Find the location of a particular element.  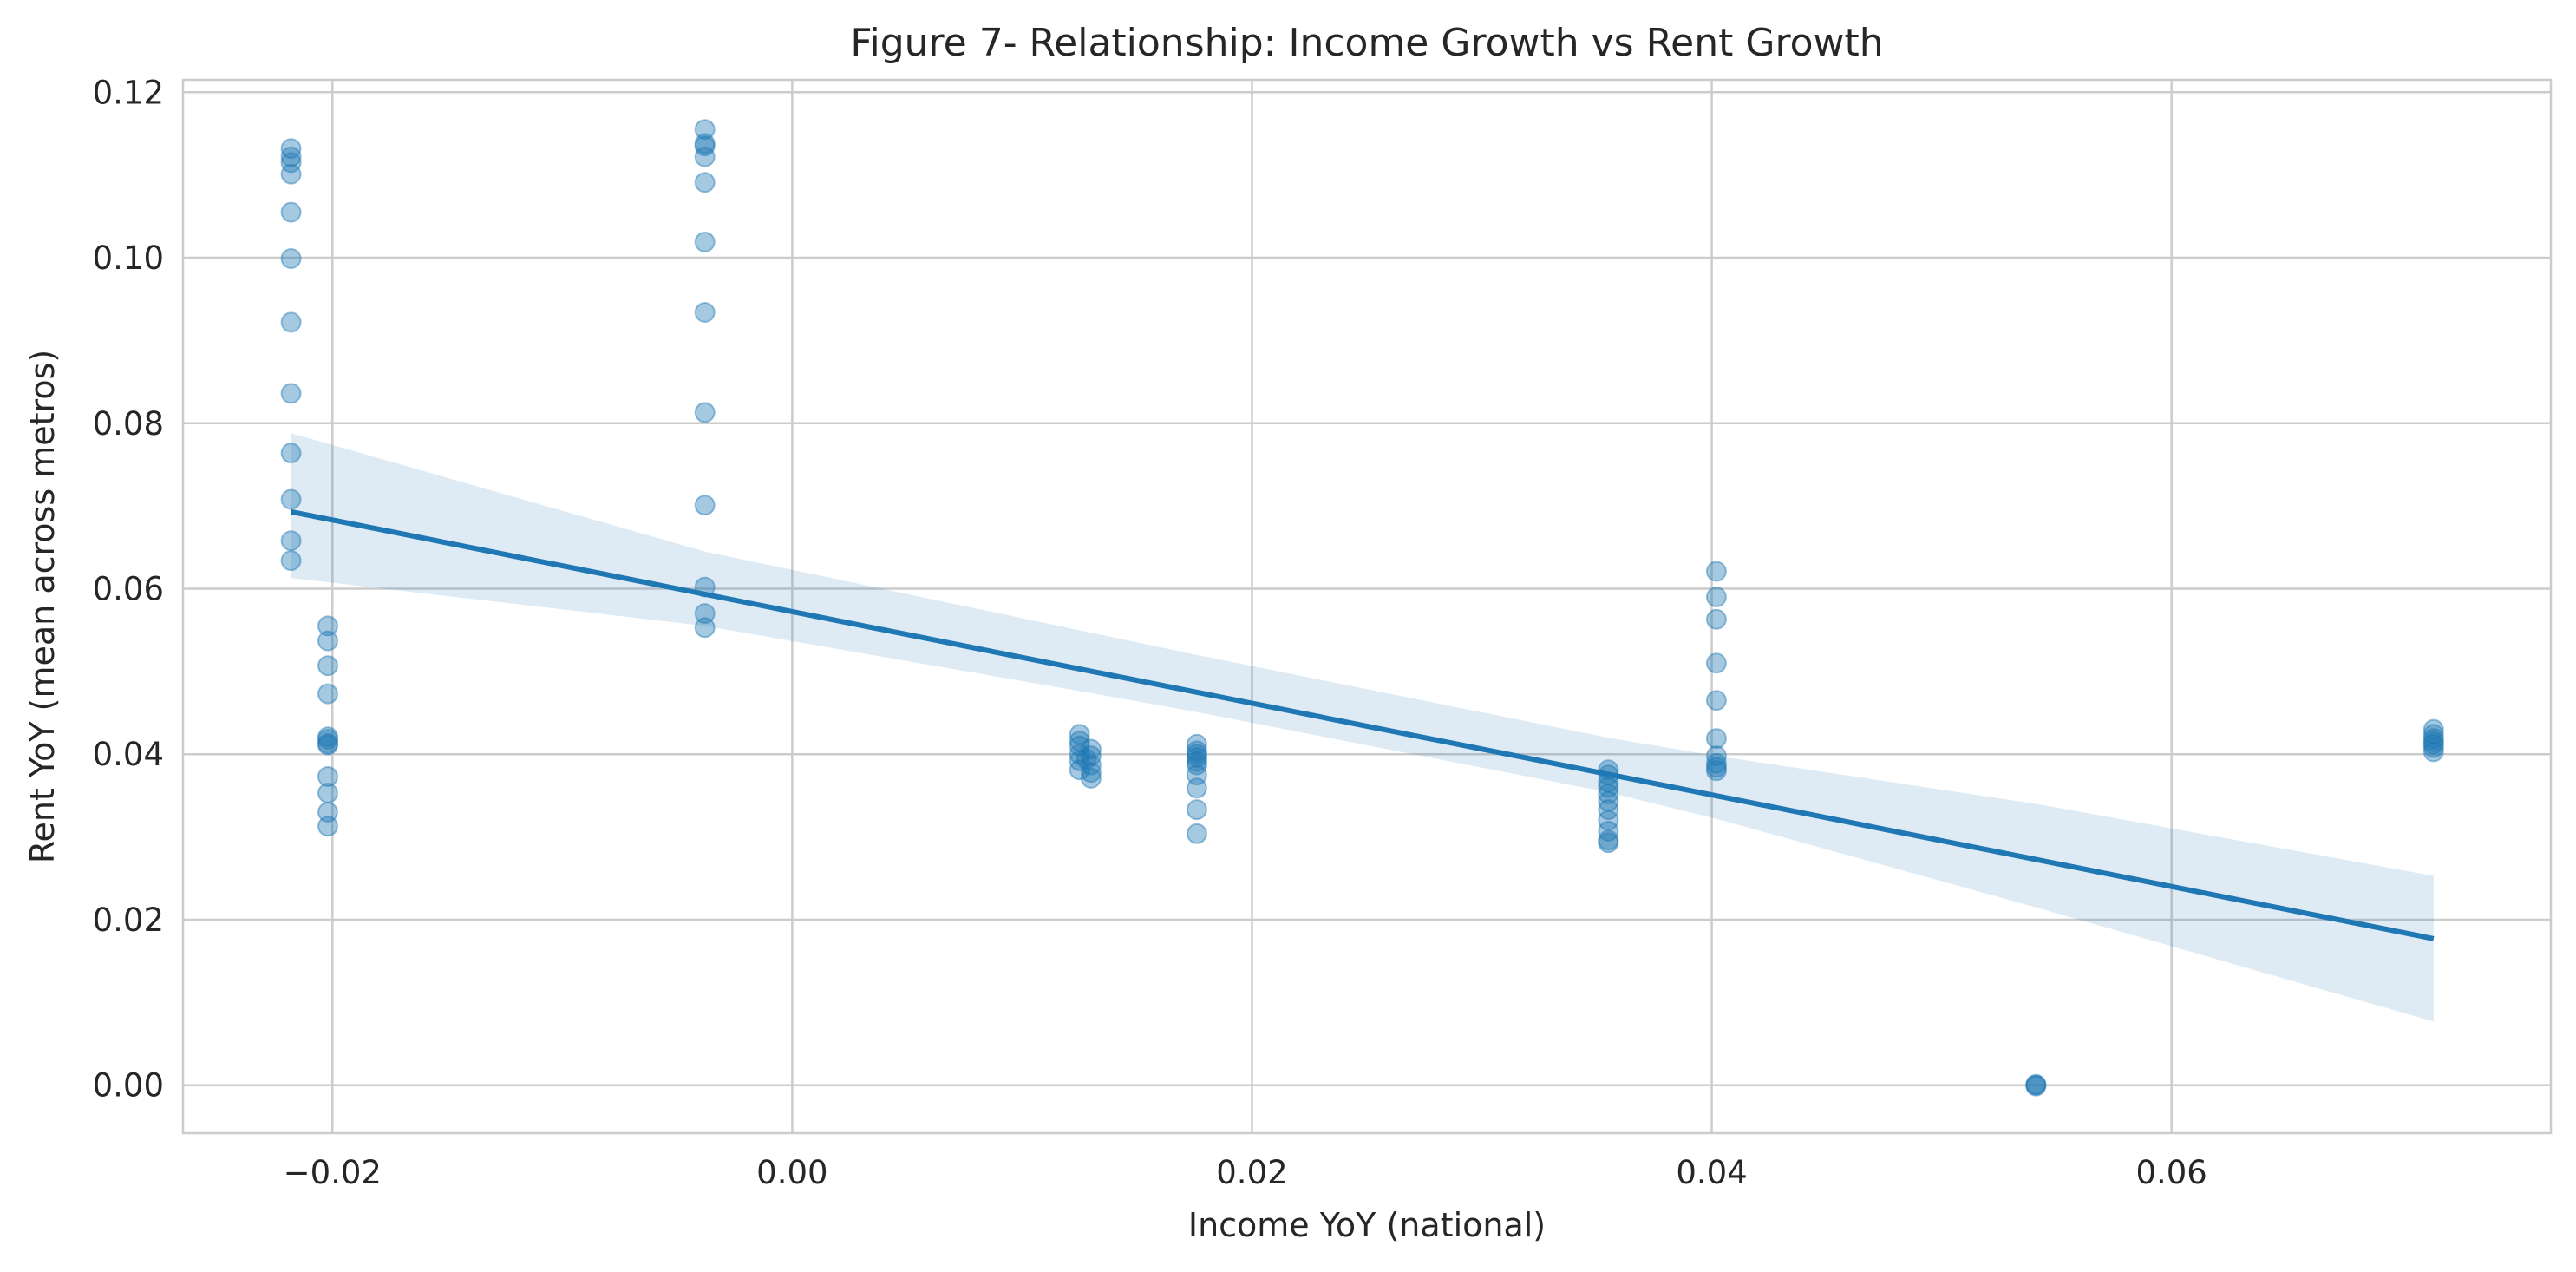

x-axis-ticks: −0.02 0.00 0.02 0.04 0.06 is located at coordinates (1245, 1172).